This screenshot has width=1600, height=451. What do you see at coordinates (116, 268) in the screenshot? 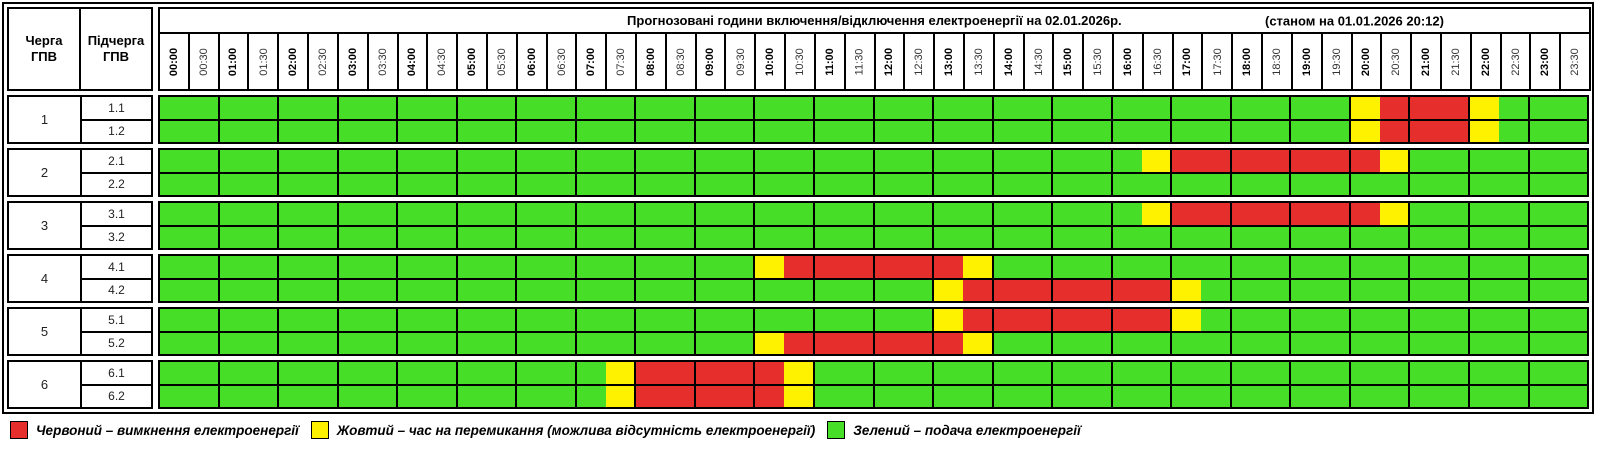
I see `subqueue-label: 4.1` at bounding box center [116, 268].